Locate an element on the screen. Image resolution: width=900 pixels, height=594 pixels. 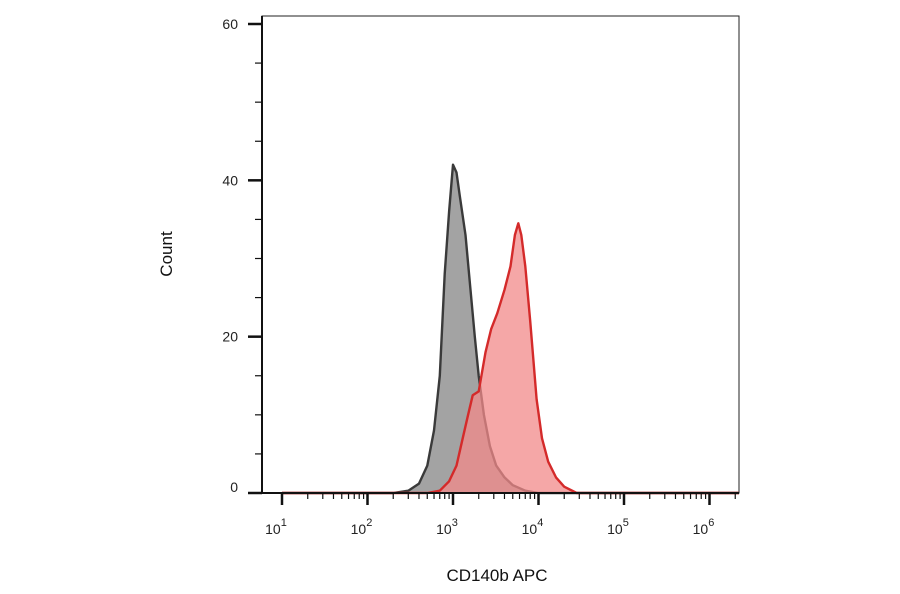
x-tick-label: 10⁴ is located at coordinates (533, 527).